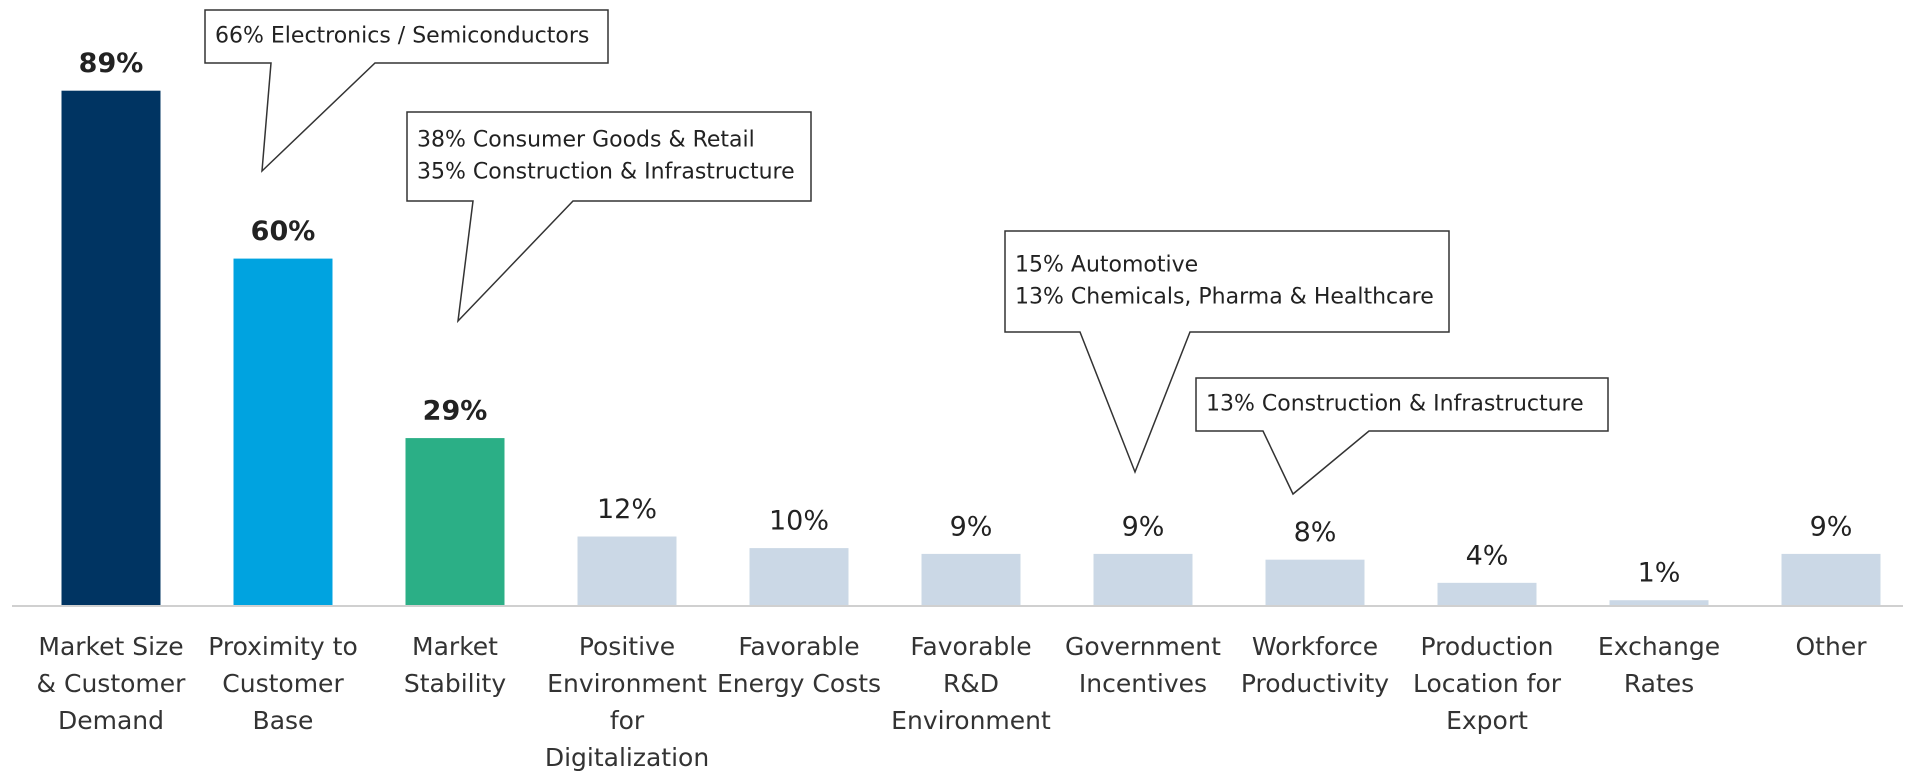 The height and width of the screenshot is (774, 1913). Describe the element at coordinates (1487, 683) in the screenshot. I see `x-tick-label: Production Location for Export` at that location.